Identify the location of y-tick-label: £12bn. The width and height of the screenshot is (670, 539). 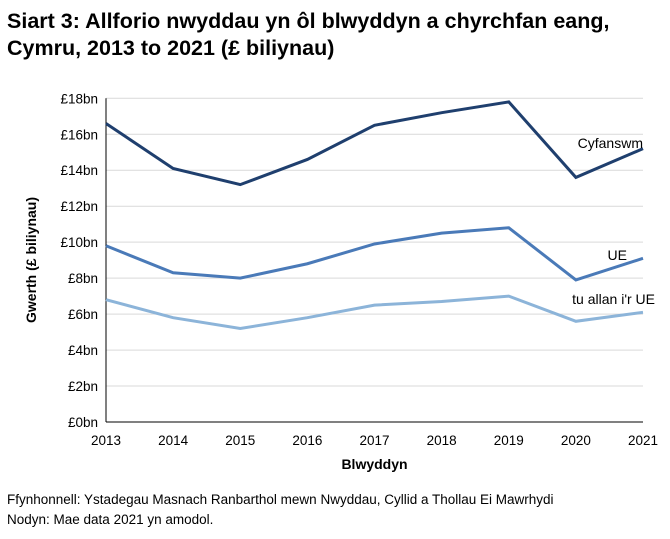
(79, 206).